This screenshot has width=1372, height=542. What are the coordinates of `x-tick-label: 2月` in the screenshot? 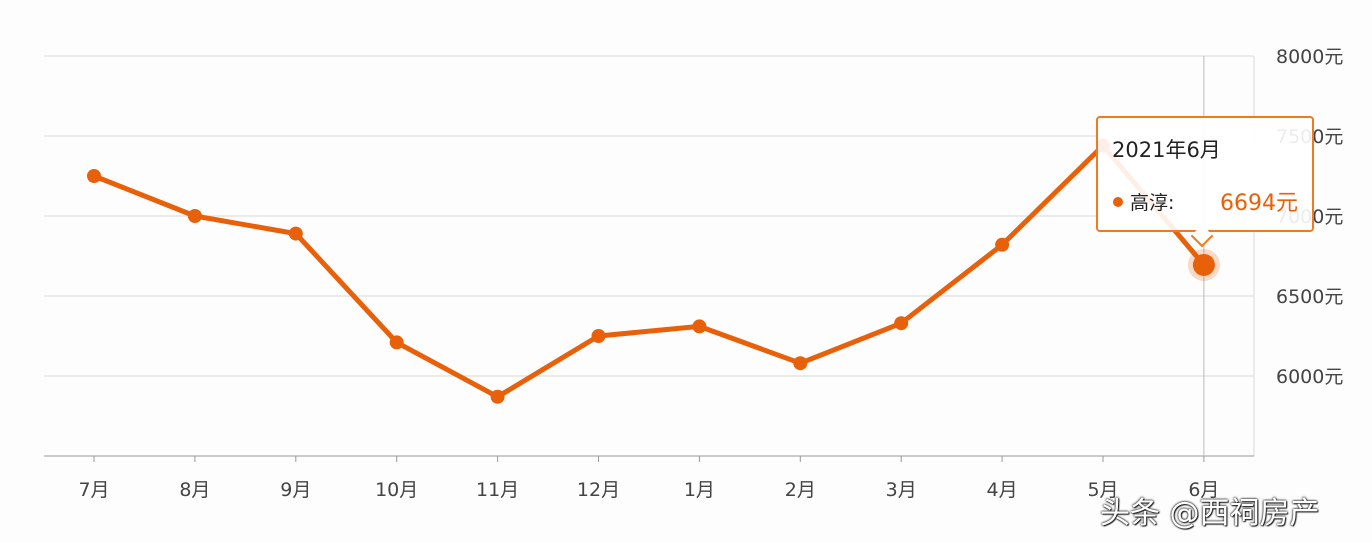 It's located at (800, 490).